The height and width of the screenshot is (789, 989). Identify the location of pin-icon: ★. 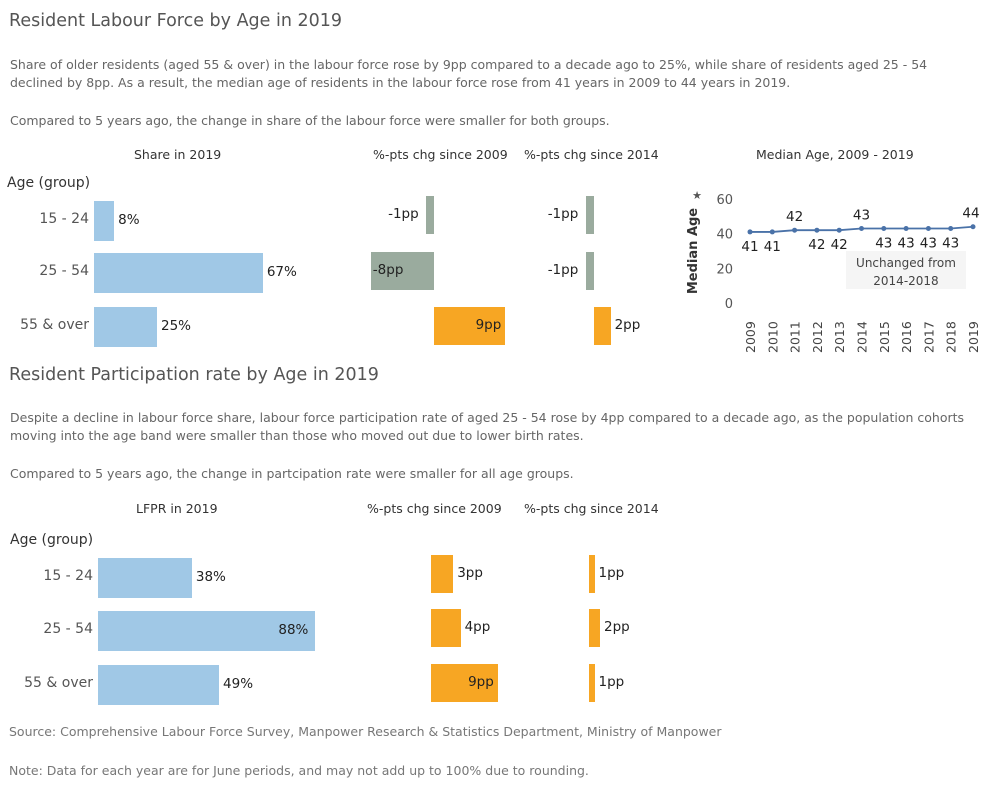
(697, 195).